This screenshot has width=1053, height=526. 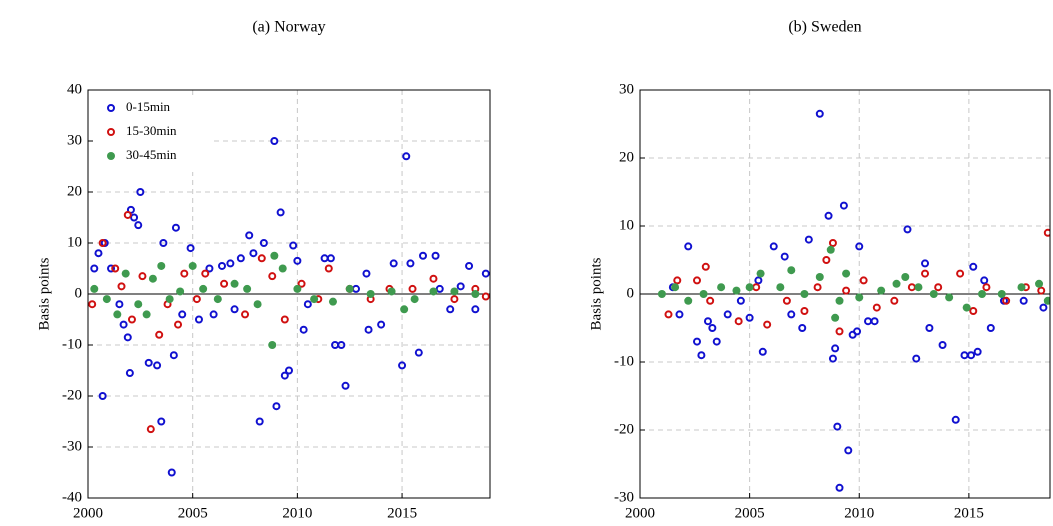 What do you see at coordinates (631, 293) in the screenshot?
I see `y-tick-label: 0` at bounding box center [631, 293].